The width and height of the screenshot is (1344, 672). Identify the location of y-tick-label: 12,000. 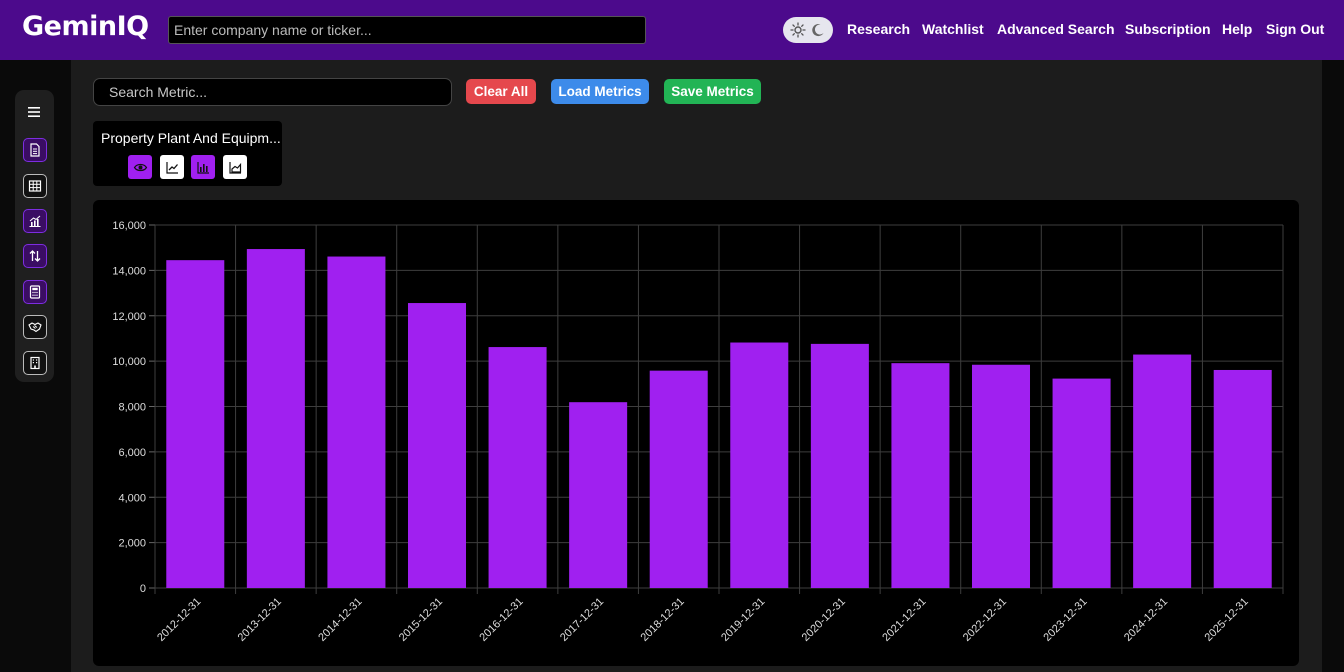
(129, 317).